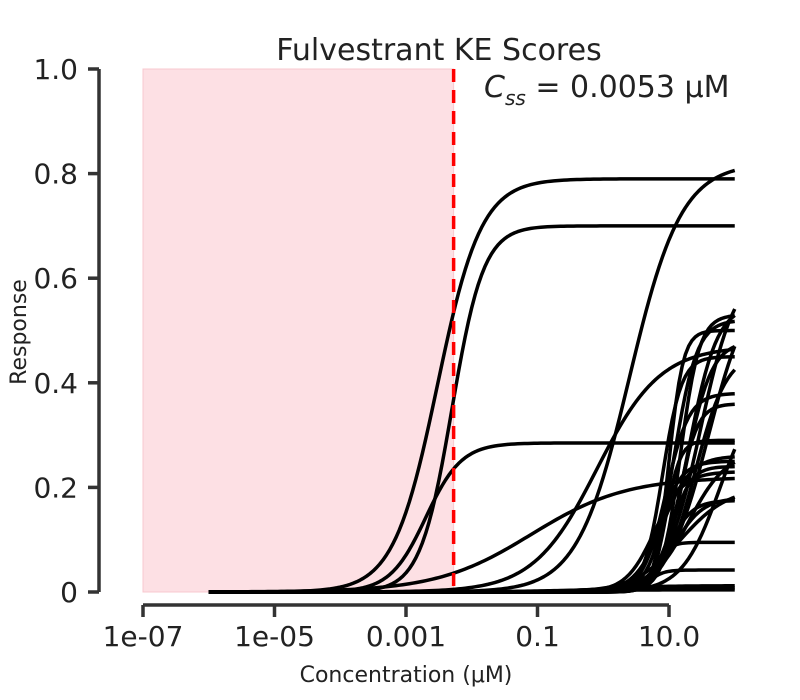  I want to click on x-tick-label: 1e-07, so click(143, 636).